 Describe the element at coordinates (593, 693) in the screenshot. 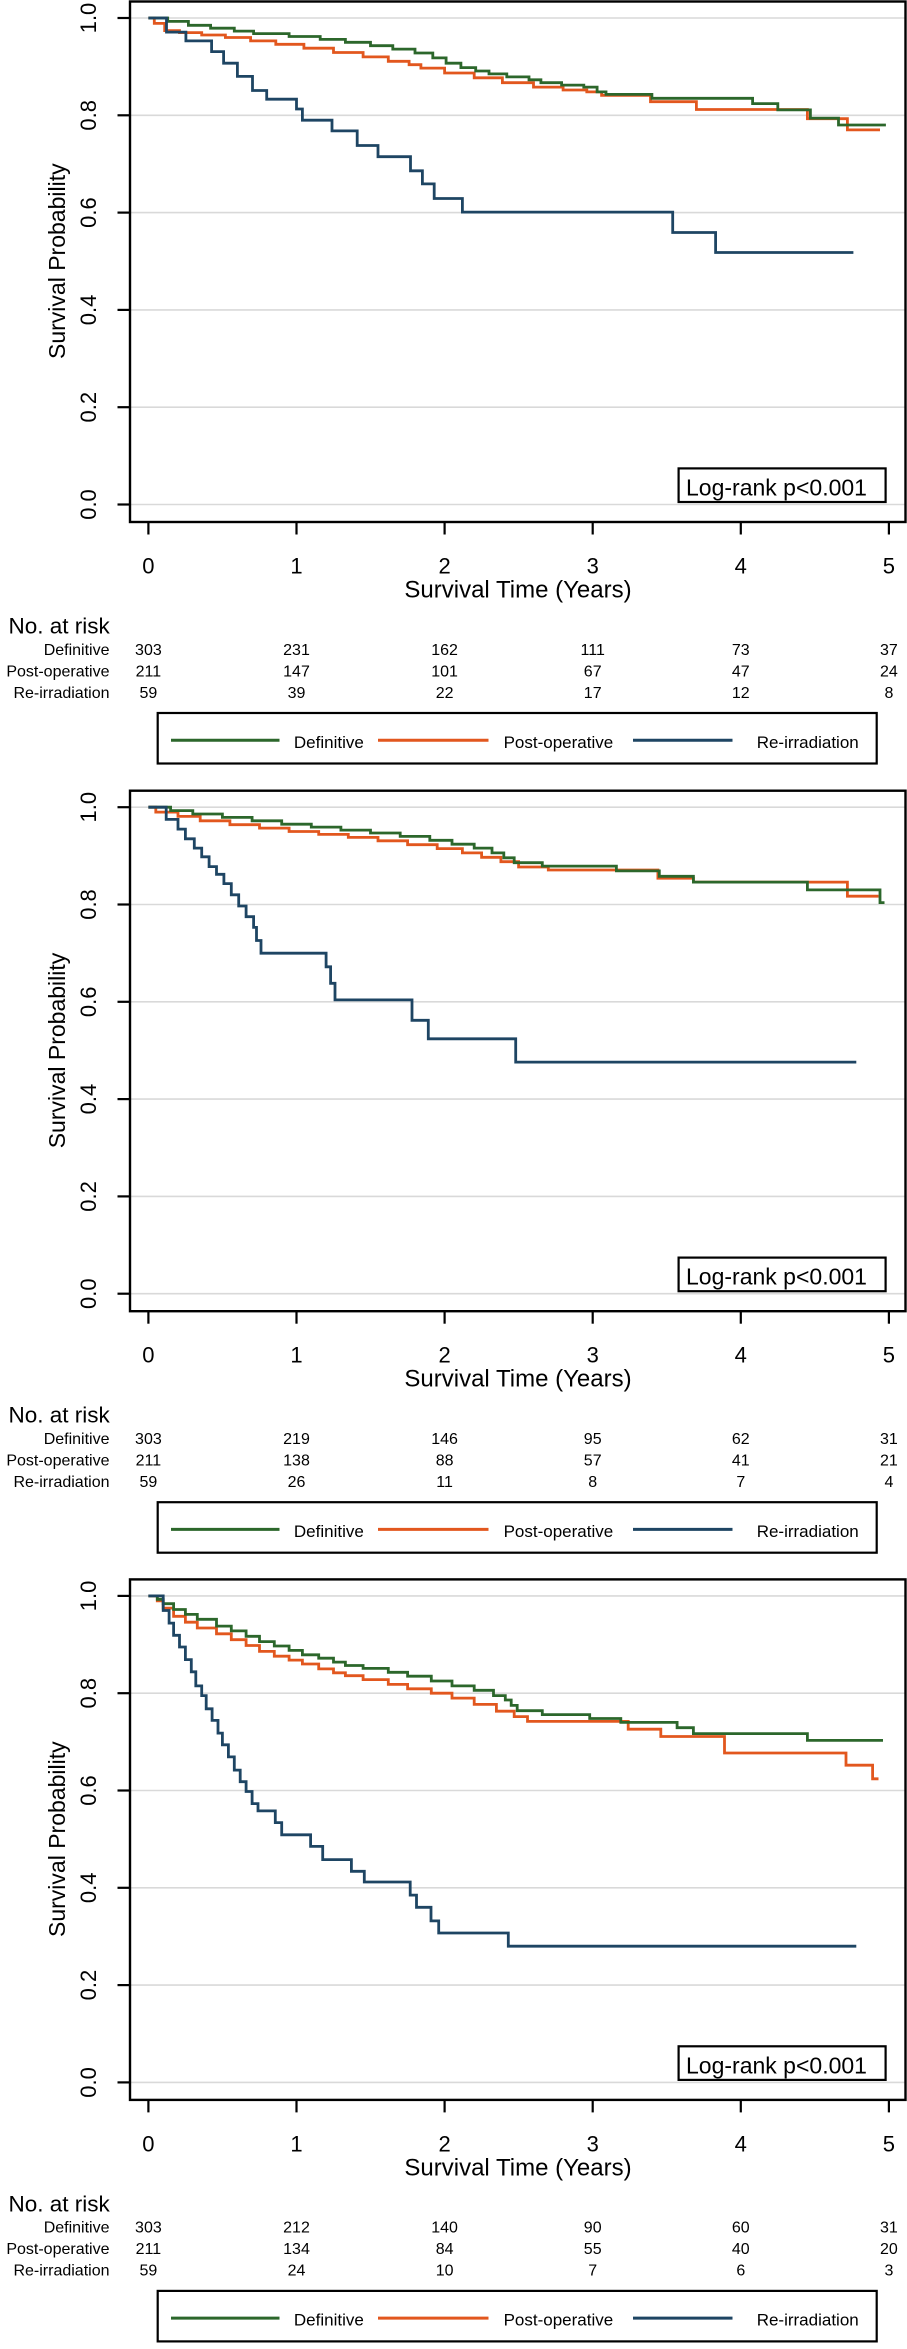

I see `svg-text: 17` at that location.